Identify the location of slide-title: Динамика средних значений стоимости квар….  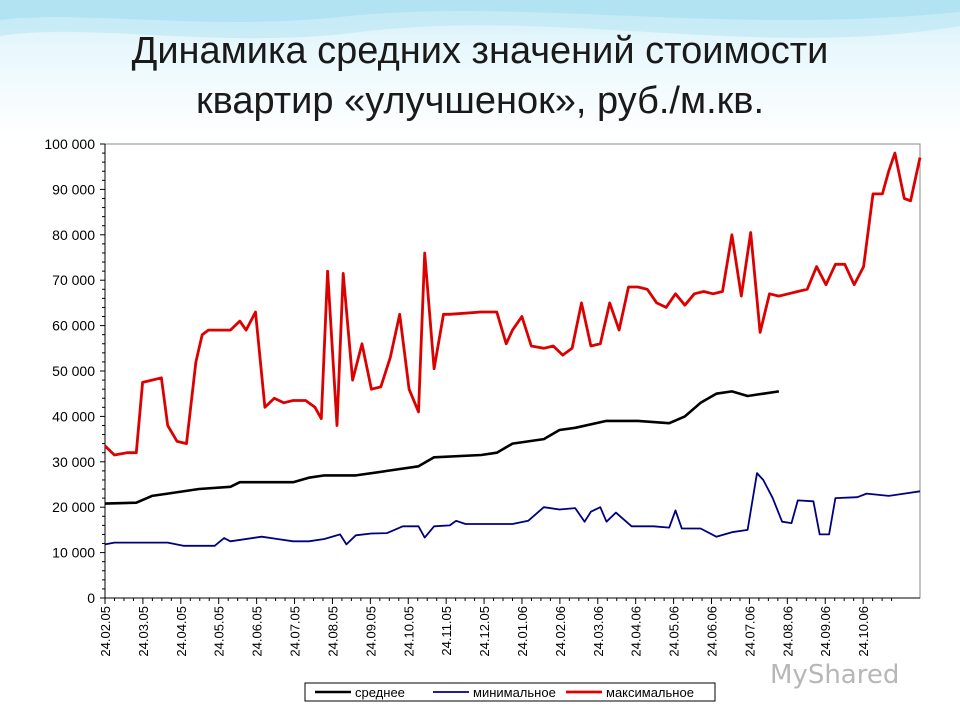
(480, 76).